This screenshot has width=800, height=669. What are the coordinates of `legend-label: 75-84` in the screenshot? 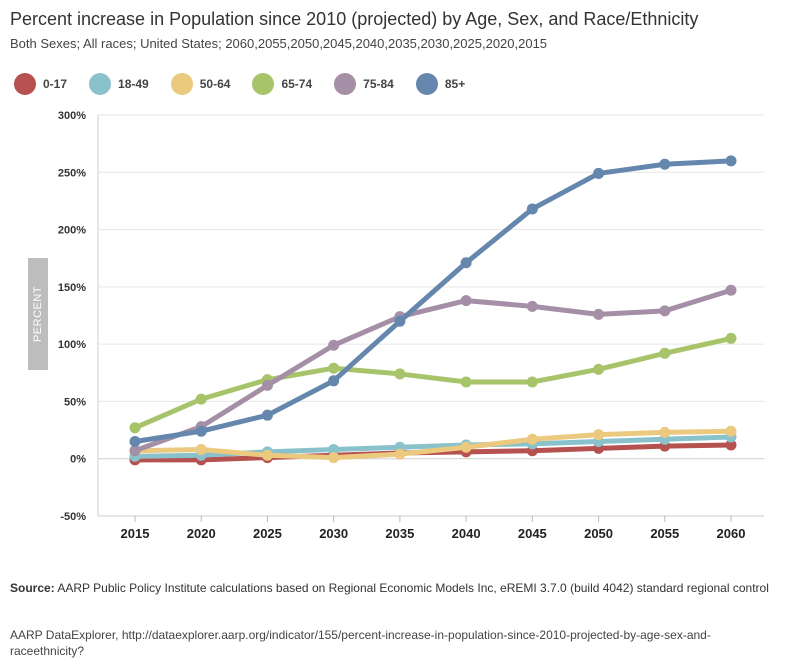 It's located at (378, 84).